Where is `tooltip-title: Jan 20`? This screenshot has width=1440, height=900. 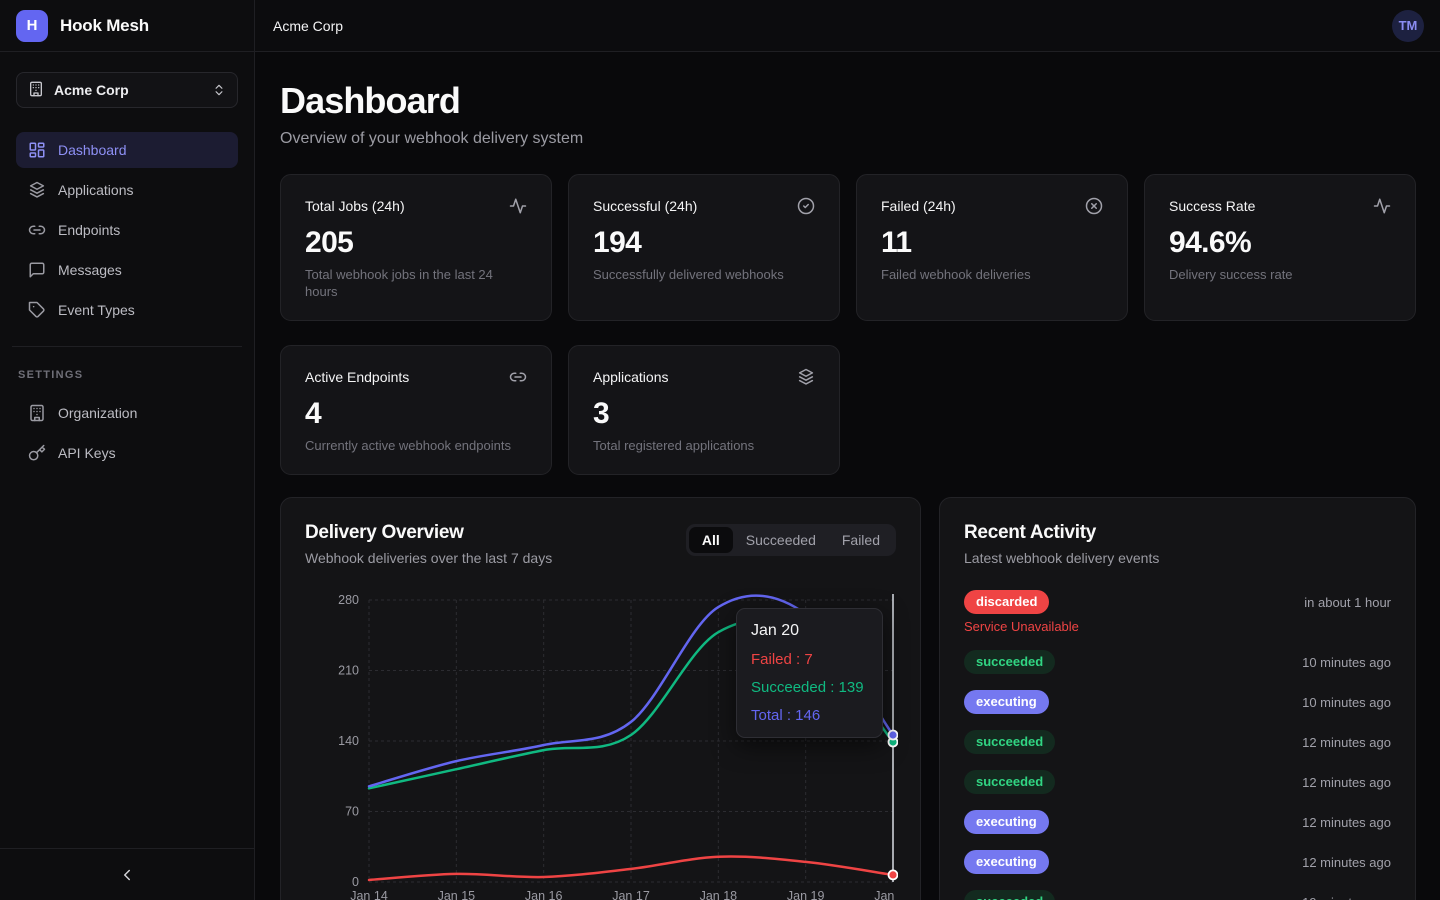
tooltip-title: Jan 20 is located at coordinates (775, 631).